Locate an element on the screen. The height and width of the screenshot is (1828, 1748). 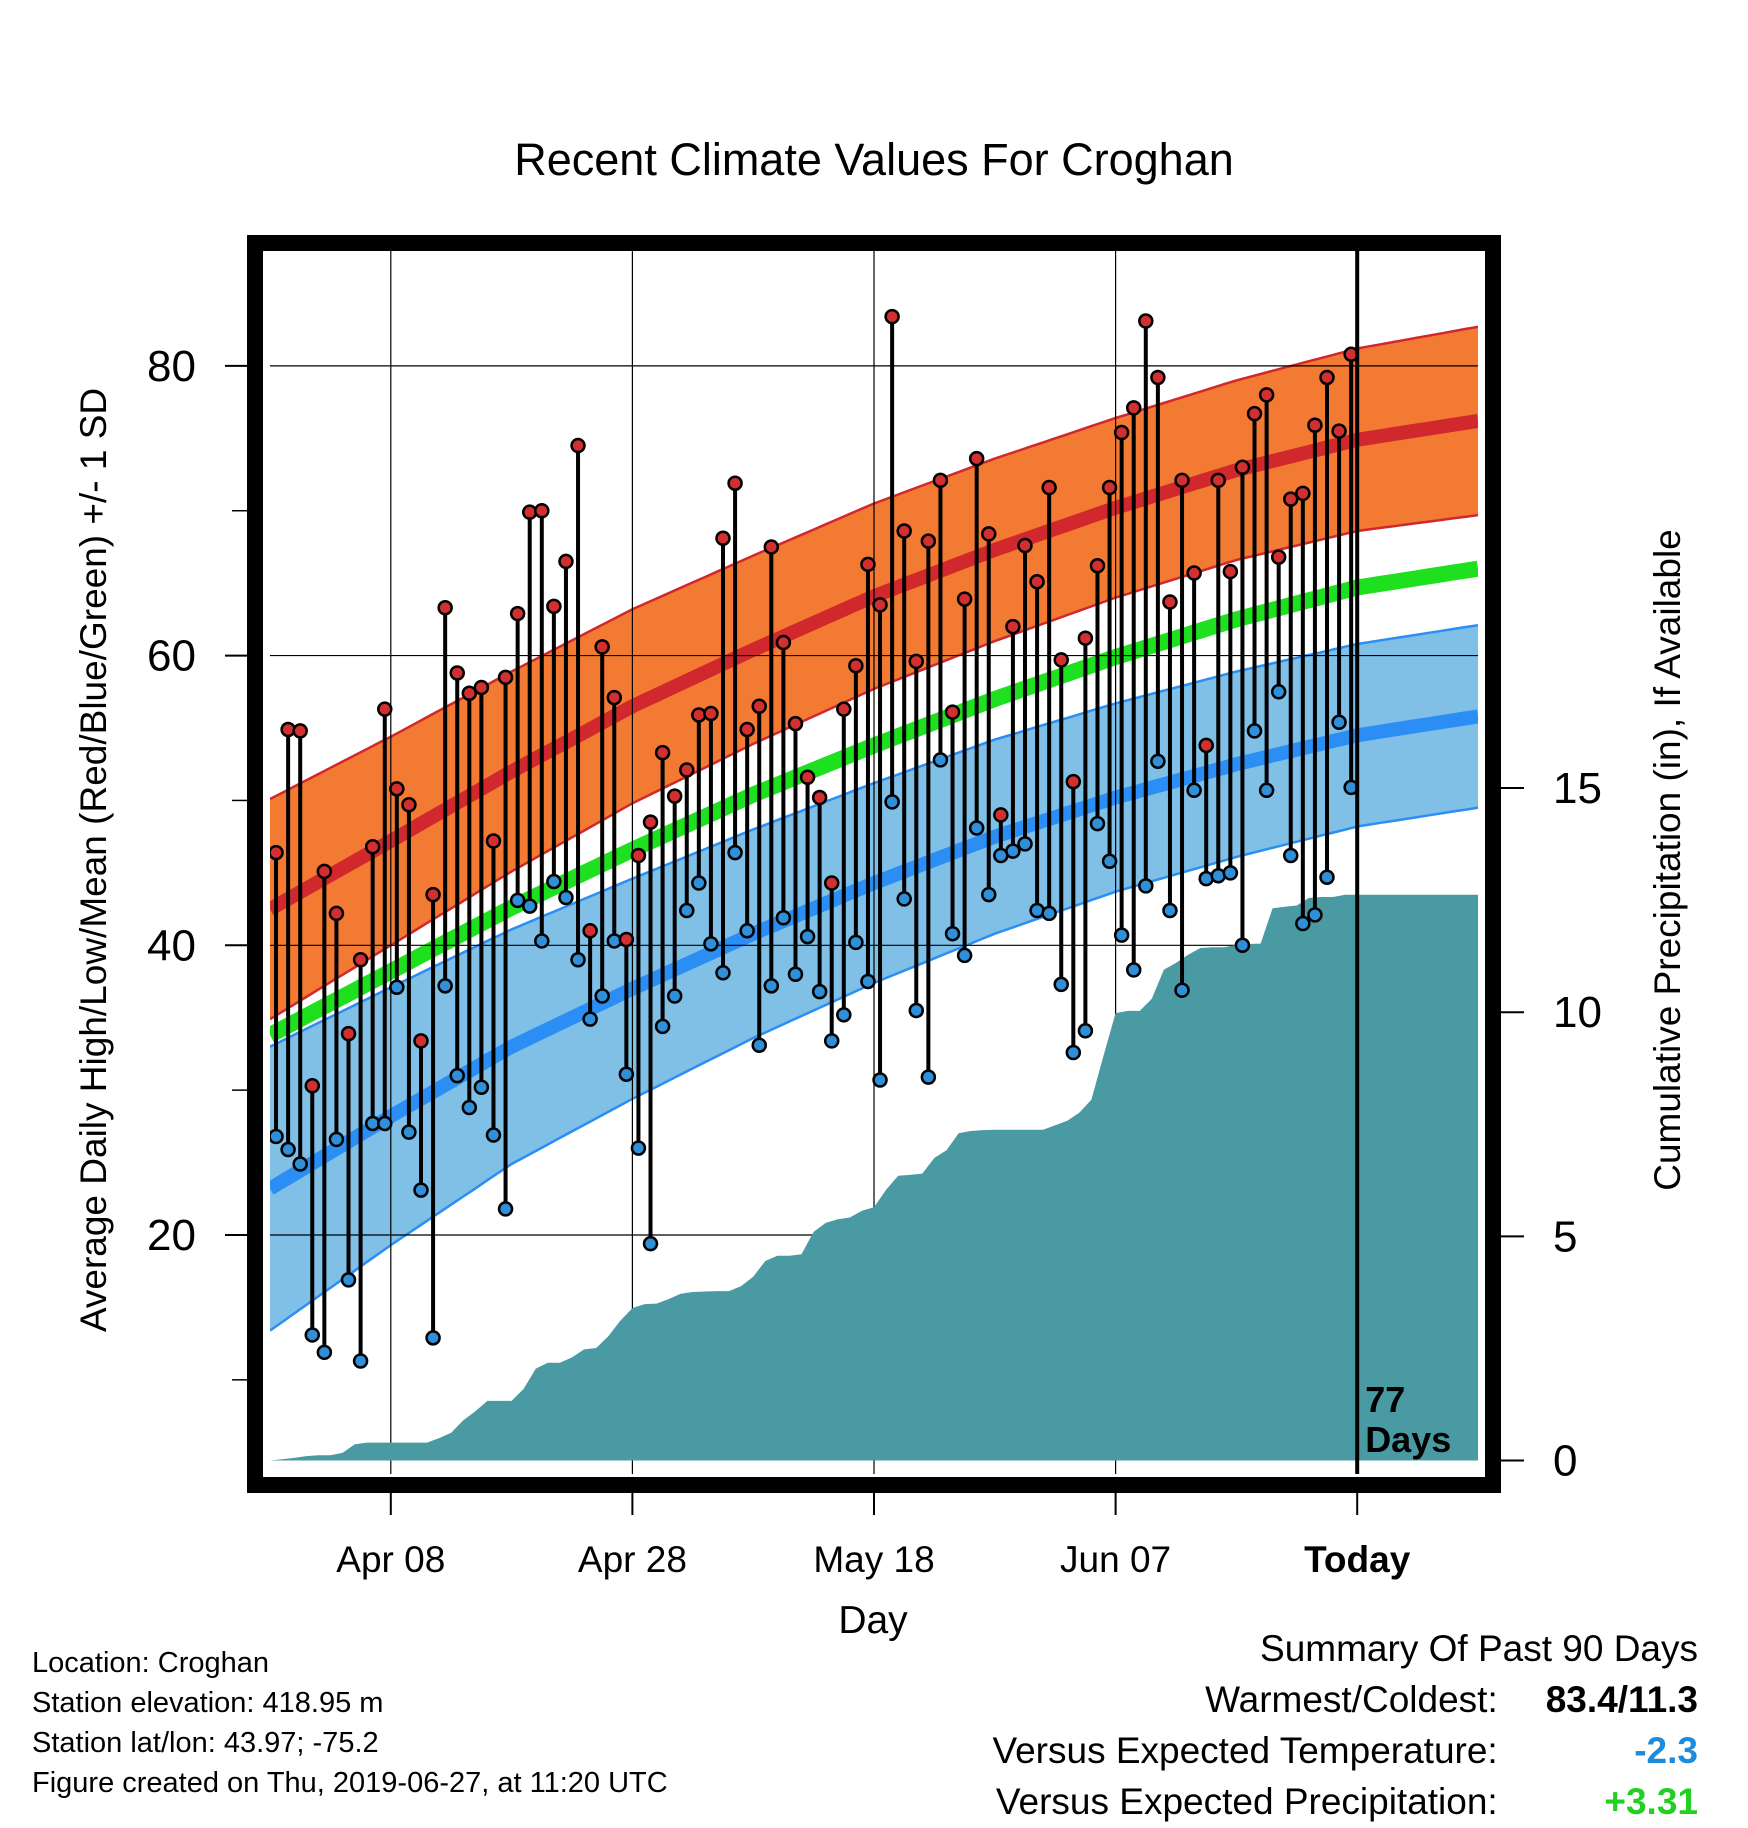
today-days-label: Days is located at coordinates (1408, 1439).